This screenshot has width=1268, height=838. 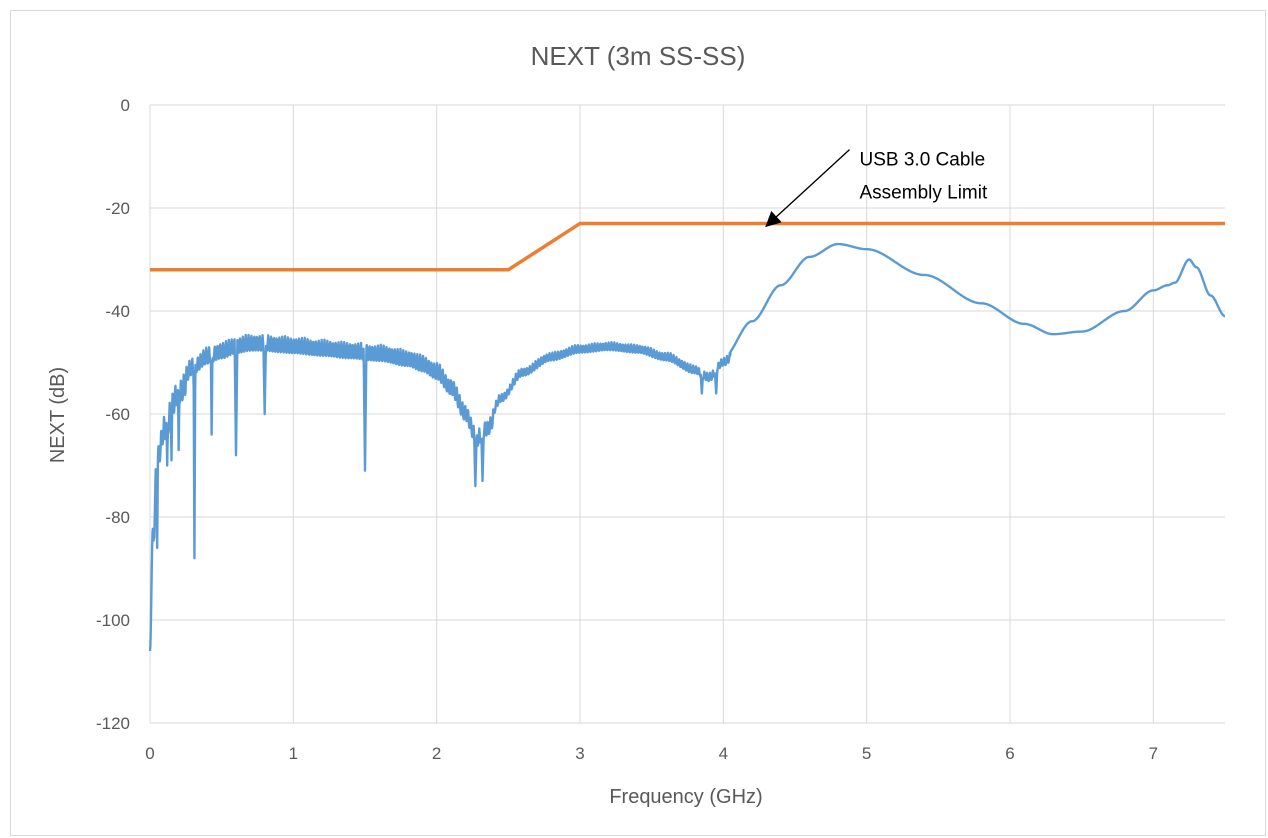 What do you see at coordinates (1009, 753) in the screenshot?
I see `x-tick-label: 6` at bounding box center [1009, 753].